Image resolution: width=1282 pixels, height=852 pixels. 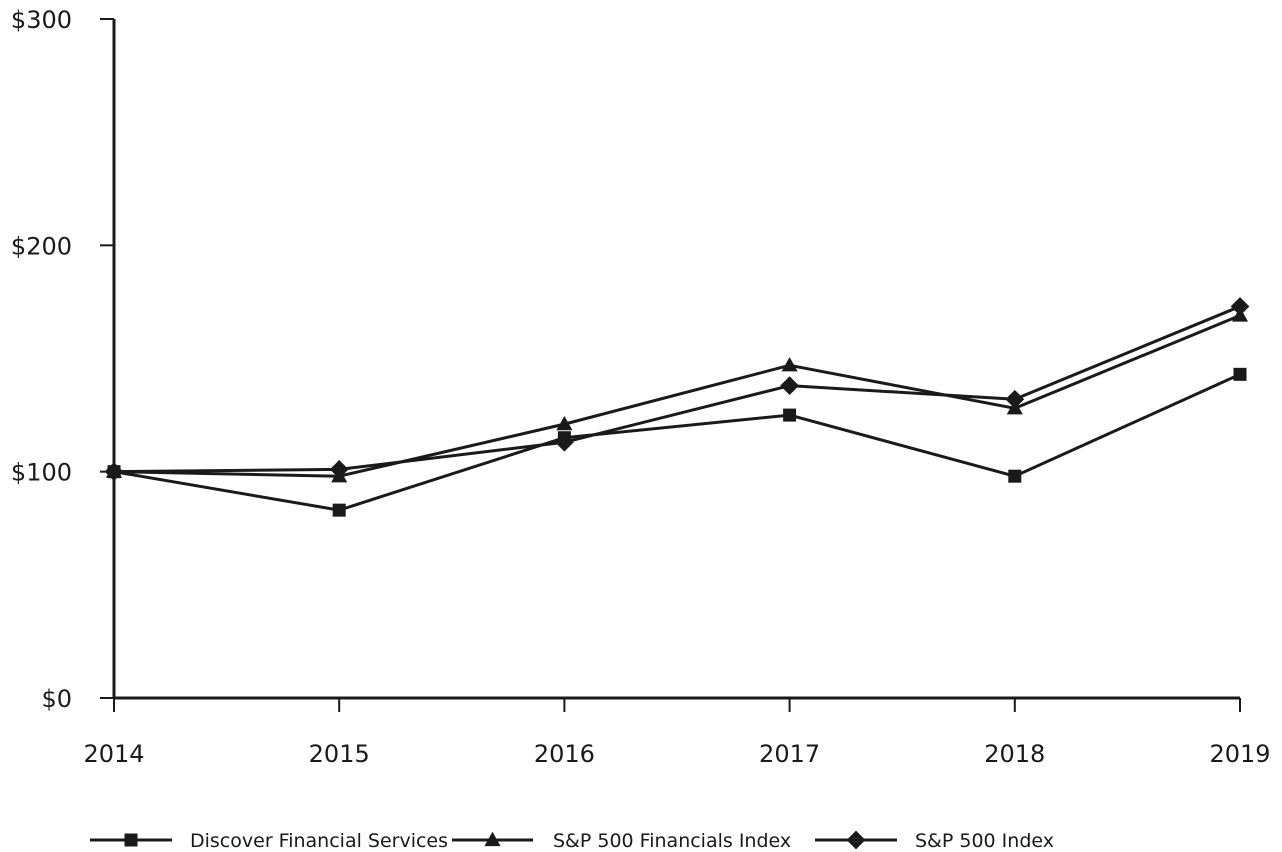 I want to click on point-sandp-500-index-2017, so click(x=789, y=386).